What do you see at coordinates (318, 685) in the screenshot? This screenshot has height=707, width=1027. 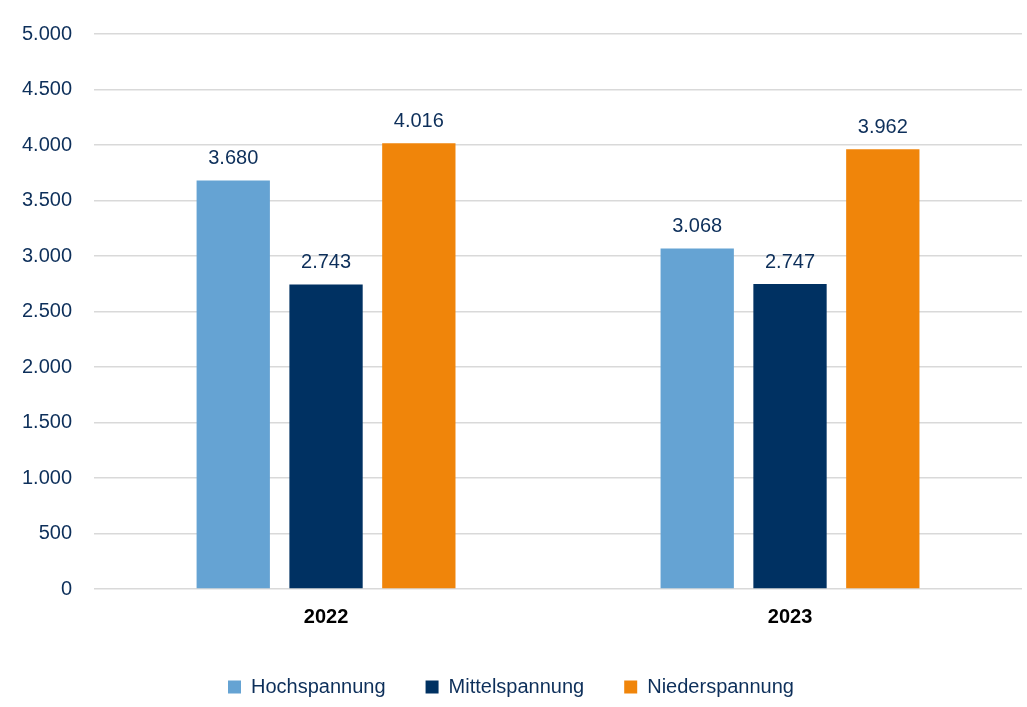 I see `legend-label: Hochspannung` at bounding box center [318, 685].